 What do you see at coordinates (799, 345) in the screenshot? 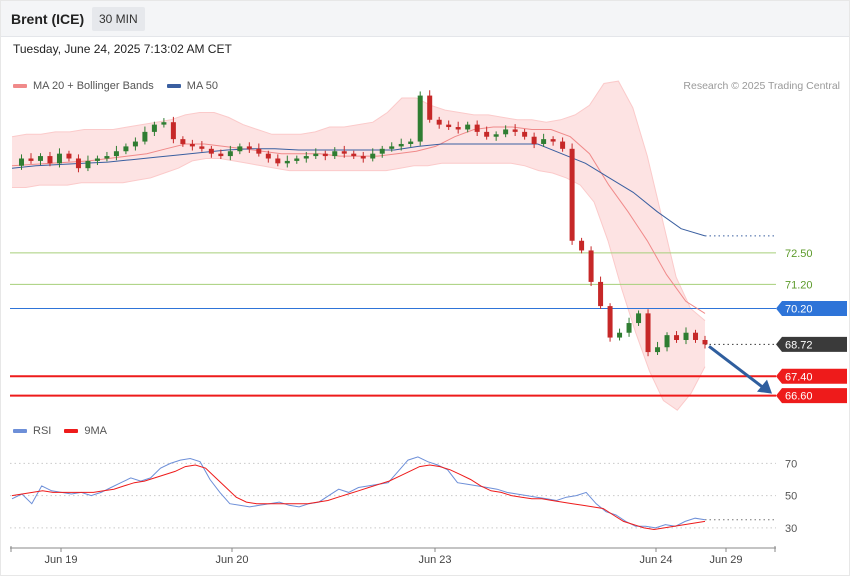
I see `level-label-3: 68.72` at bounding box center [799, 345].